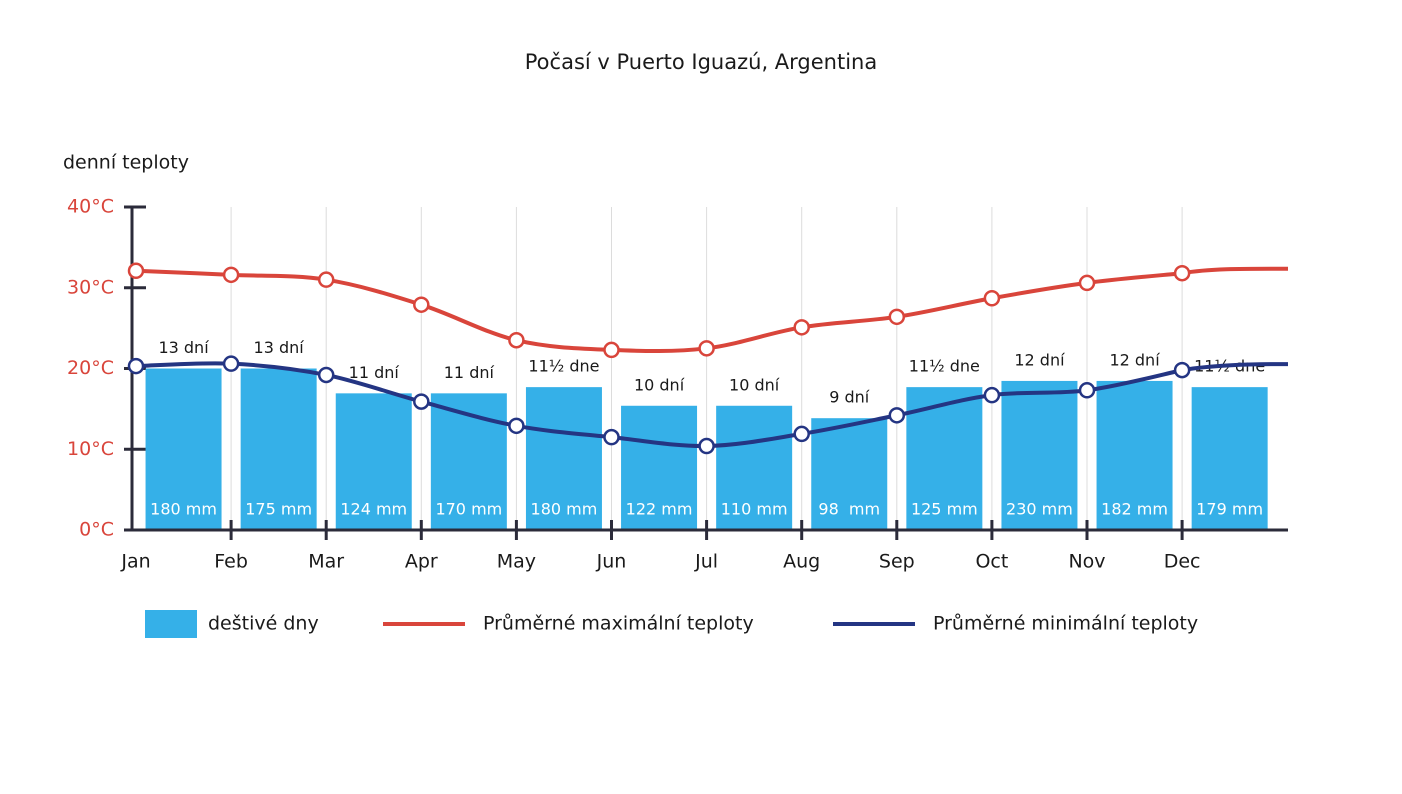 The image size is (1402, 794). Describe the element at coordinates (701, 62) in the screenshot. I see `chart-title: Počasí v Puerto Iguazú, Argentina` at that location.